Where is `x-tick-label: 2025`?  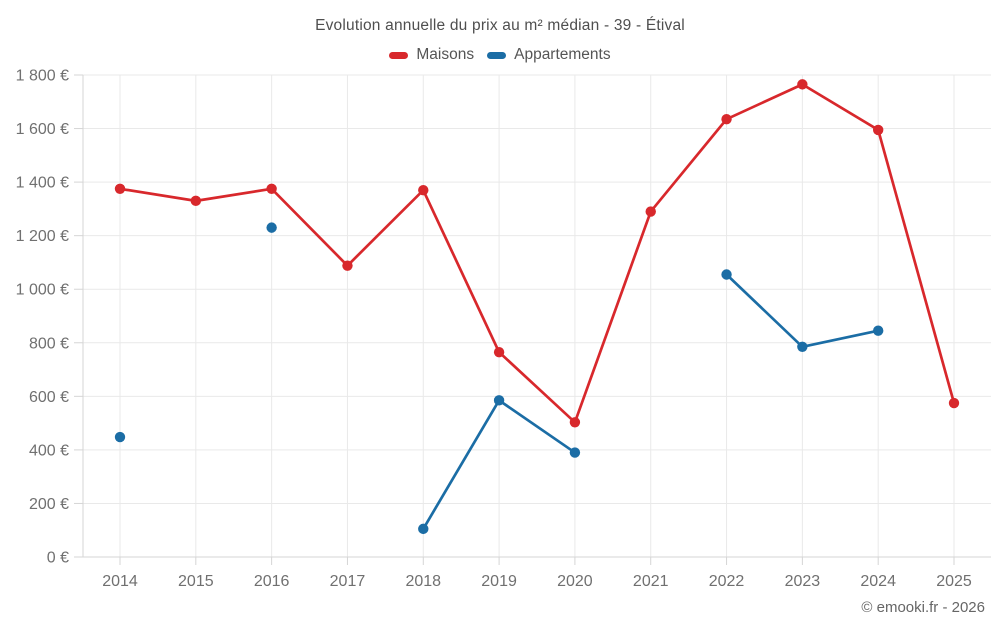
x-tick-label: 2025 is located at coordinates (954, 581).